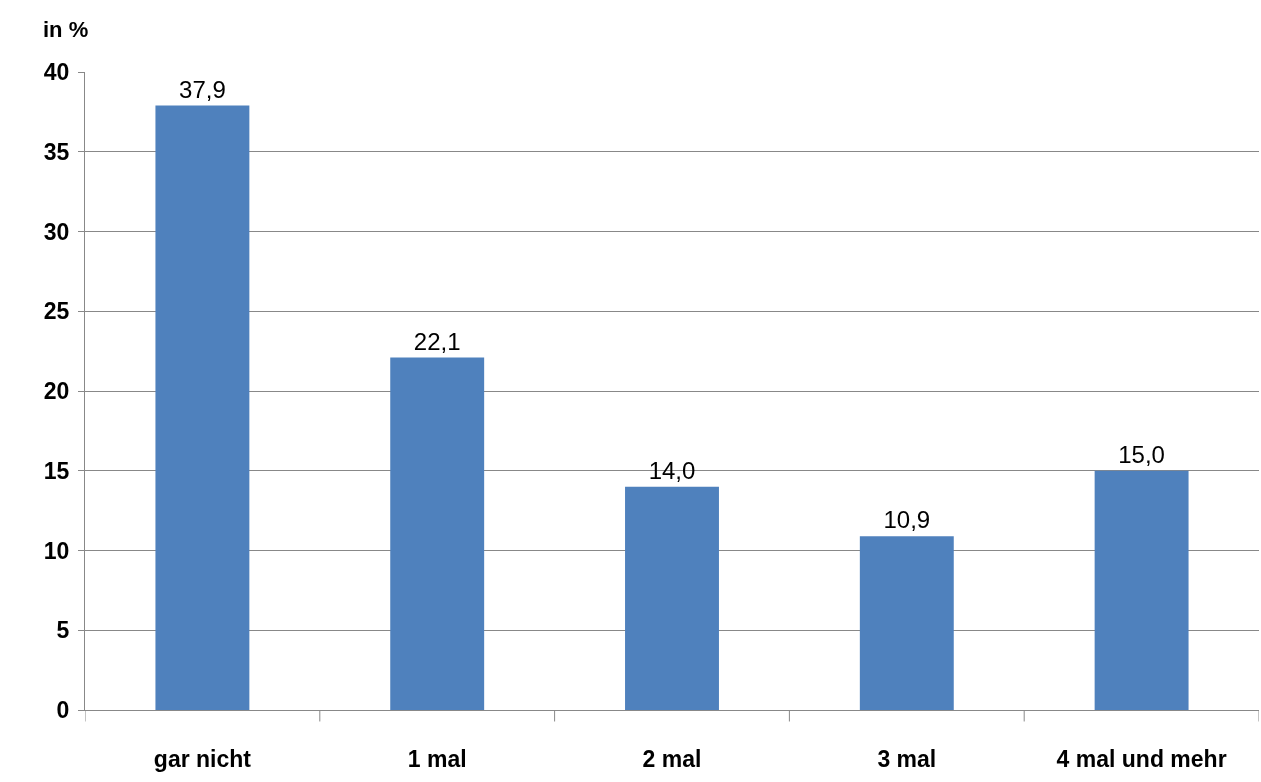  Describe the element at coordinates (437, 341) in the screenshot. I see `data-label: 22,1` at that location.